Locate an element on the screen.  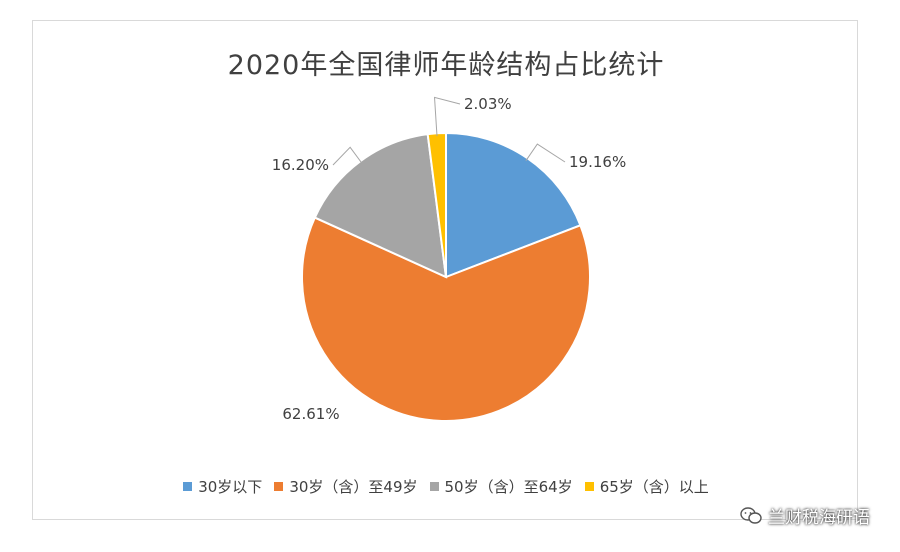
chart-title: 2020年全国律师年龄结构占比统计 is located at coordinates (446, 65).